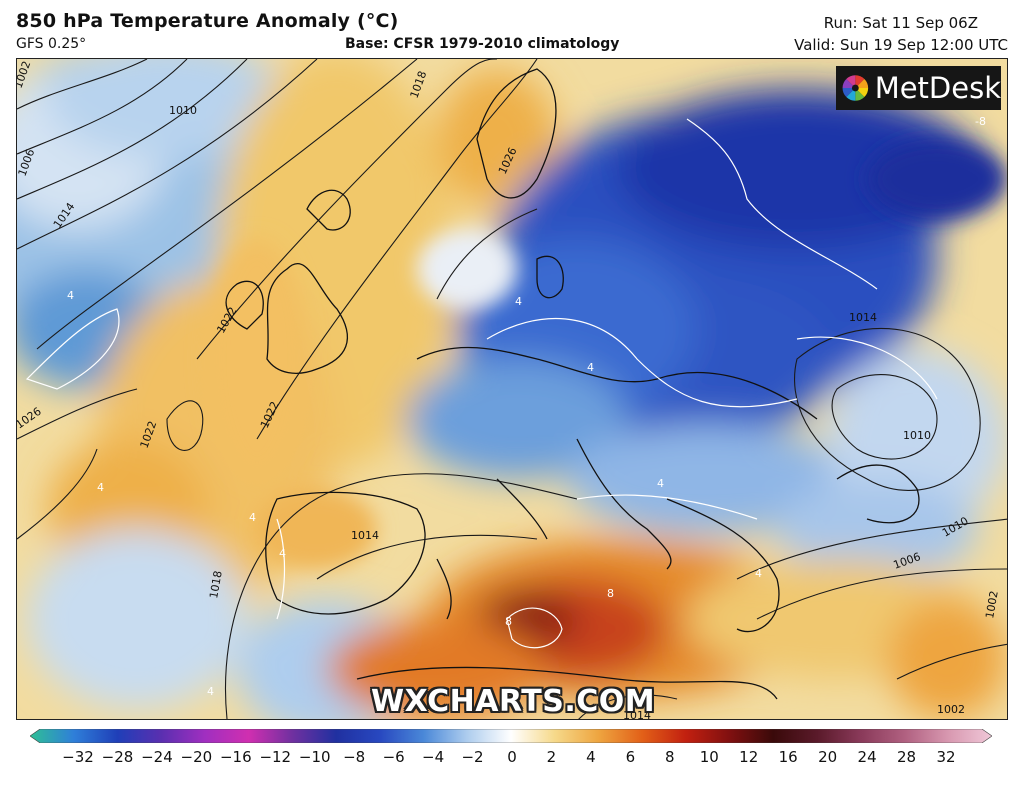 The width and height of the screenshot is (1024, 785). I want to click on colorbar-tick-label: 4, so click(591, 757).